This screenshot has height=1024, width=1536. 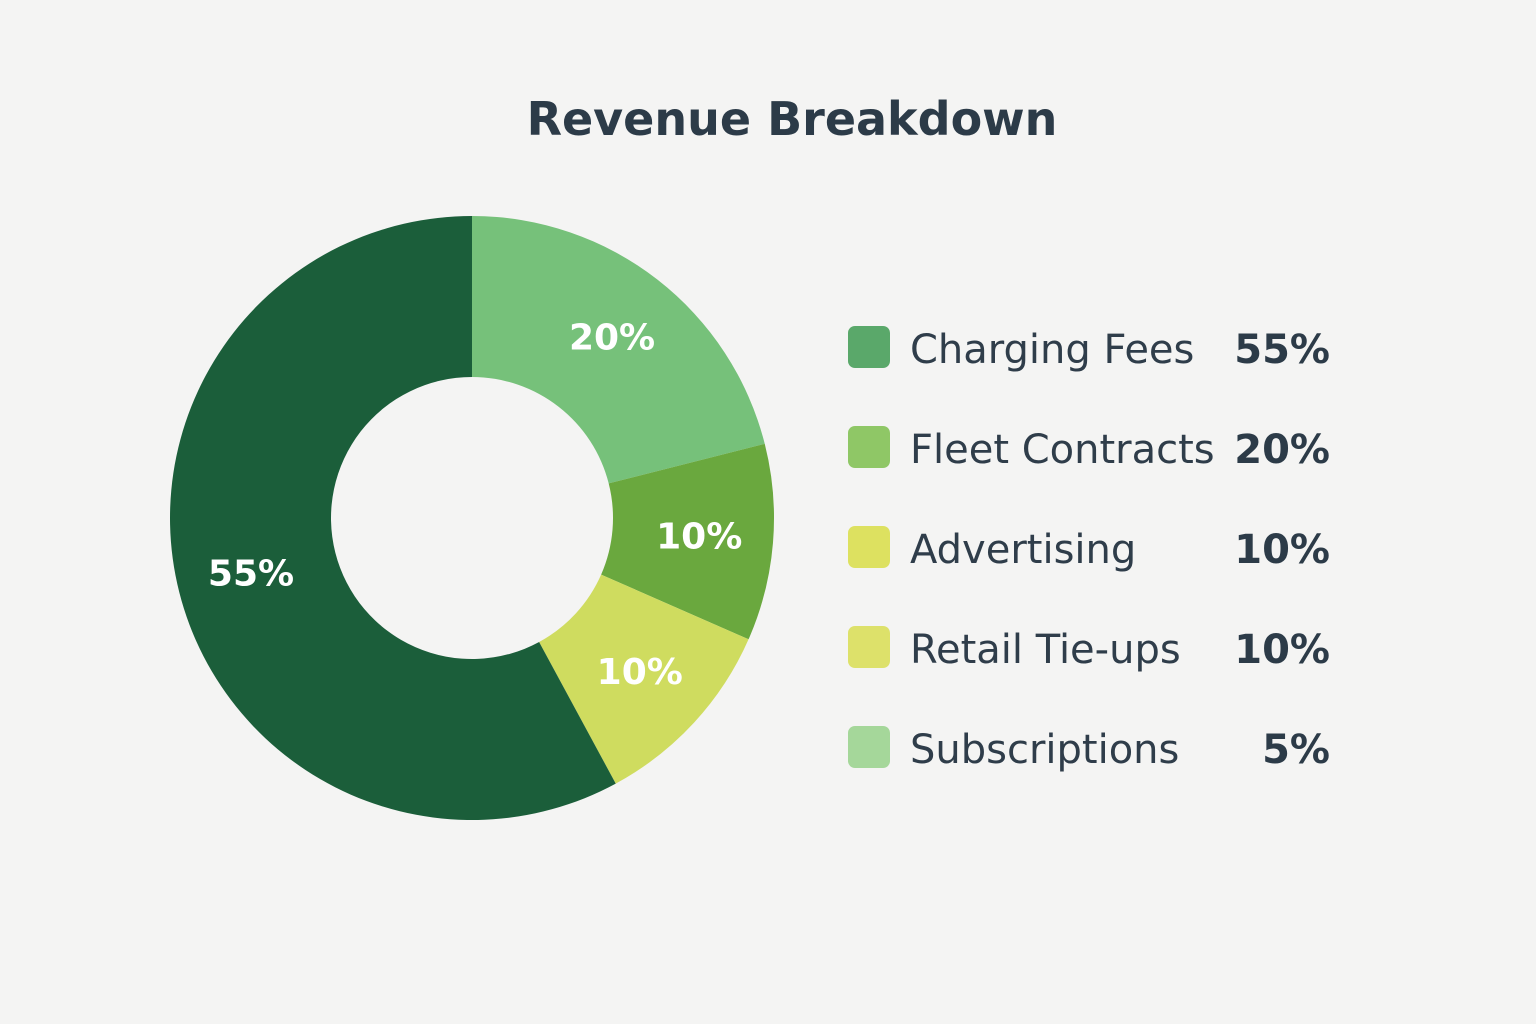 What do you see at coordinates (640, 672) in the screenshot?
I see `slice-label-retail-tie-ups: 10%` at bounding box center [640, 672].